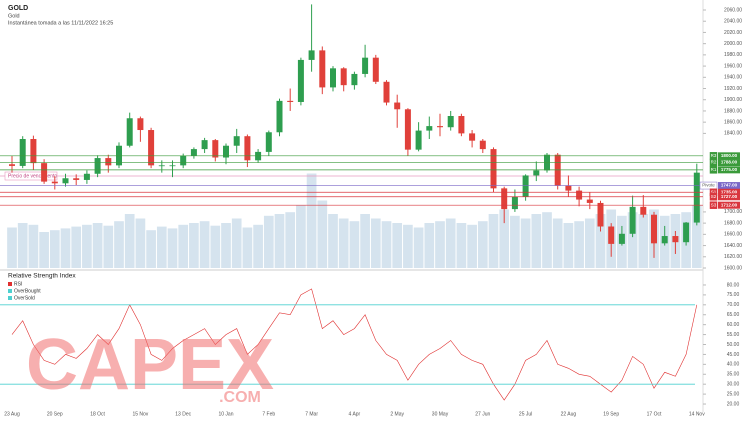  Describe the element at coordinates (10, 291) in the screenshot. I see `legend-swatch` at that location.